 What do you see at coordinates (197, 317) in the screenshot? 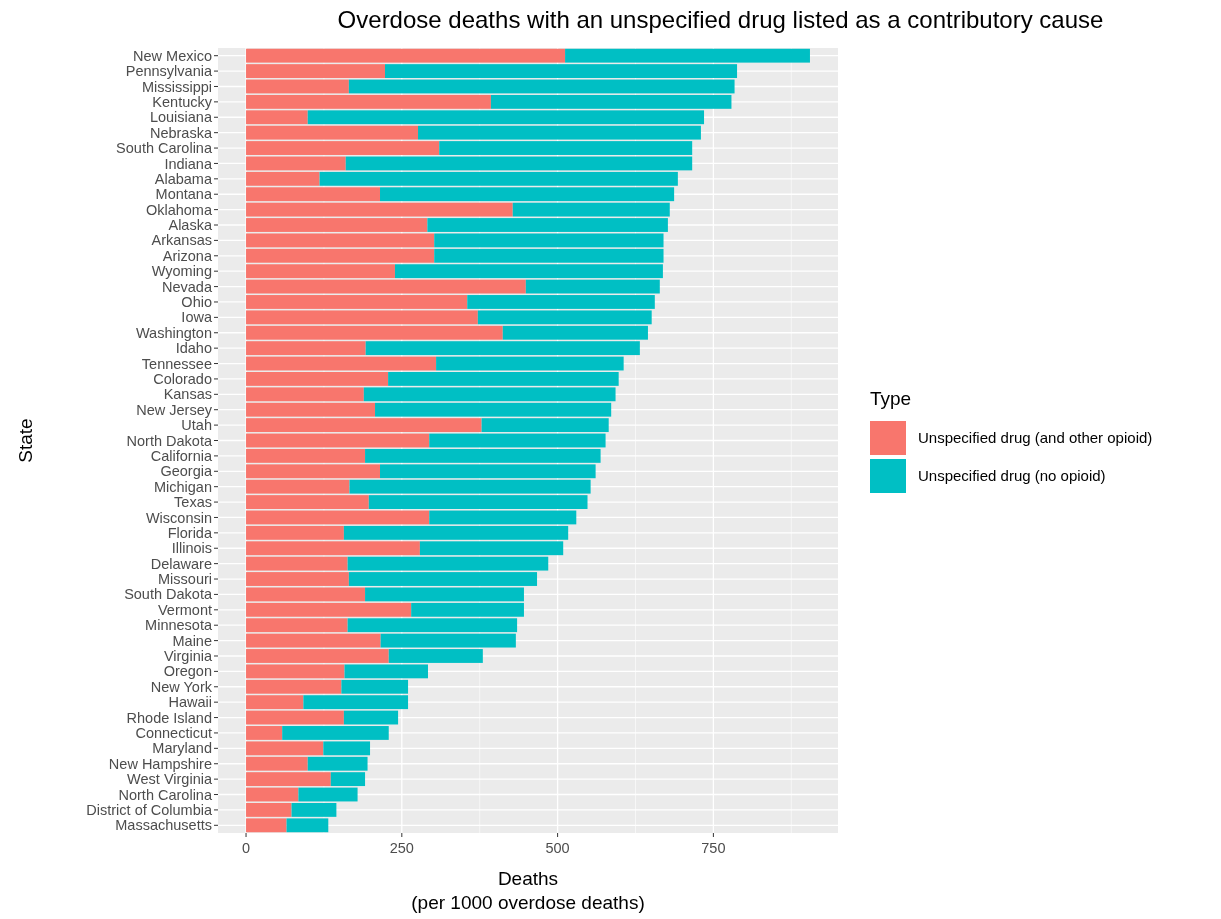
I see `y-tick-label: Iowa` at bounding box center [197, 317].